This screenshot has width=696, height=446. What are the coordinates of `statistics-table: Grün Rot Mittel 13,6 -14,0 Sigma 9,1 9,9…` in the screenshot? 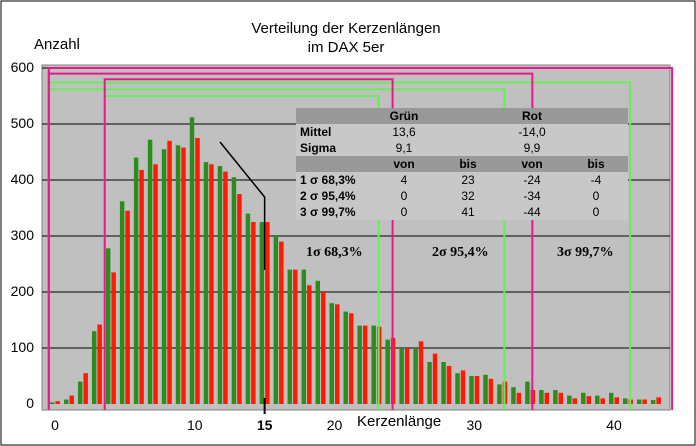 It's located at (462, 164).